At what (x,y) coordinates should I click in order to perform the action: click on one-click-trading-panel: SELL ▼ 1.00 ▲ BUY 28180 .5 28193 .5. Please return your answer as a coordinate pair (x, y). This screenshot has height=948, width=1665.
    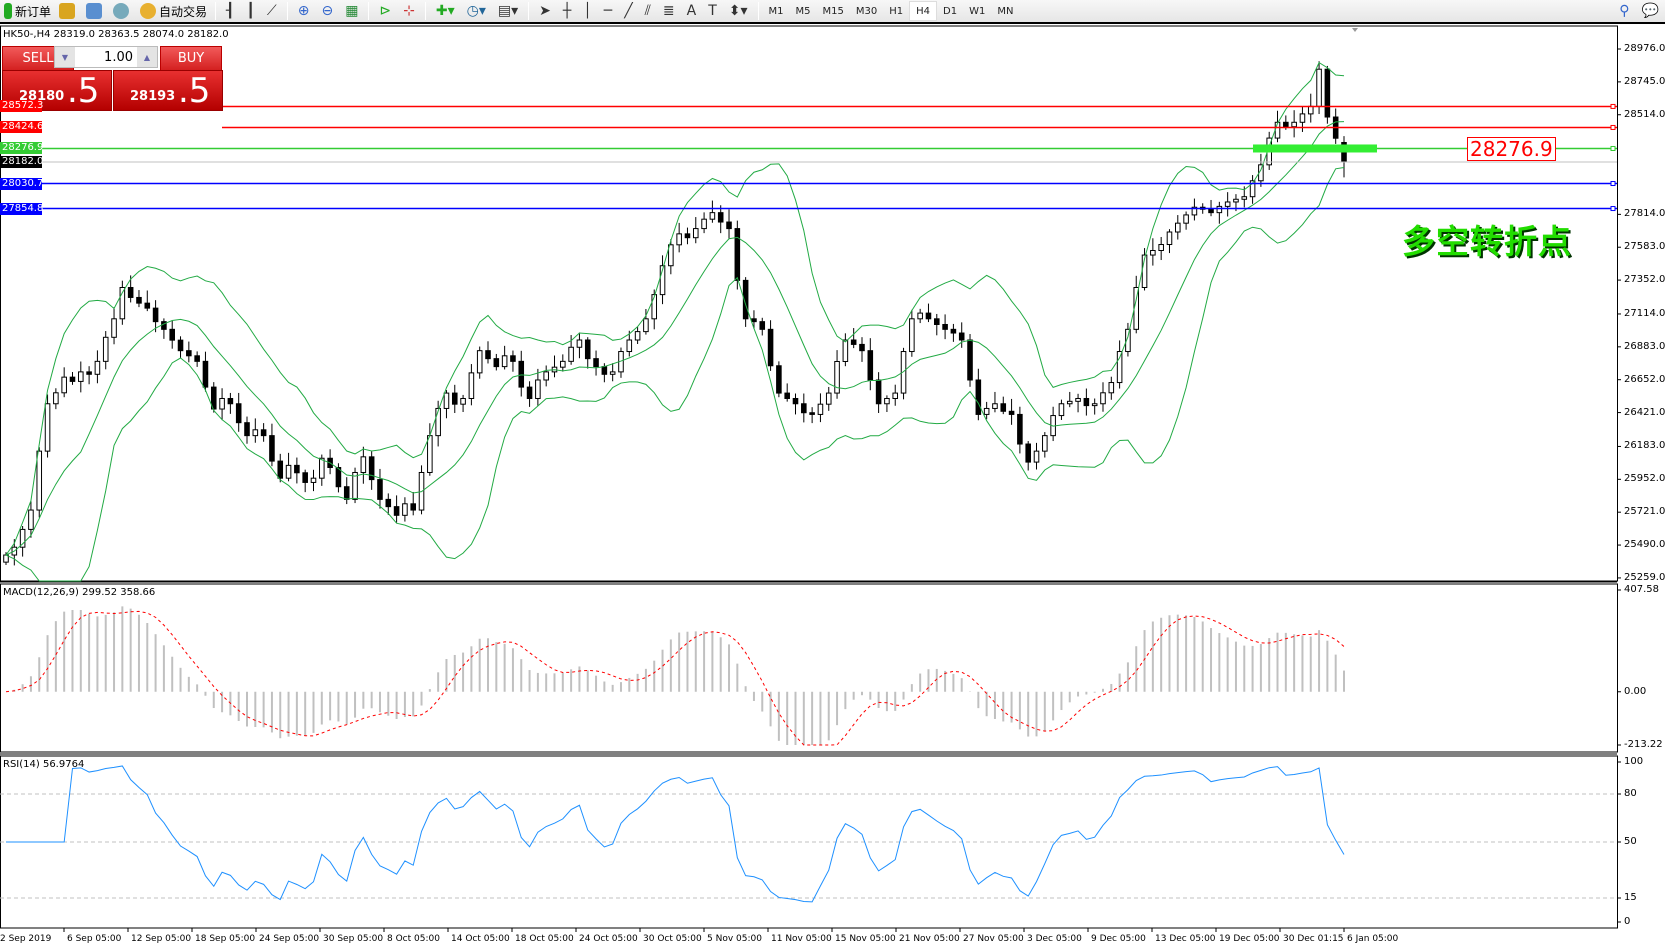
    Looking at the image, I should click on (112, 78).